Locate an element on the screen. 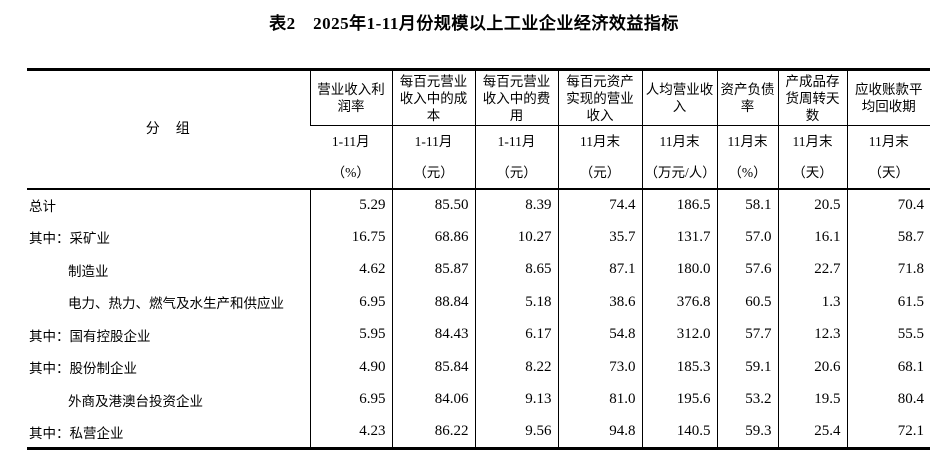 The image size is (948, 475). row-label: 外商及港澳台投资企业 is located at coordinates (135, 401).